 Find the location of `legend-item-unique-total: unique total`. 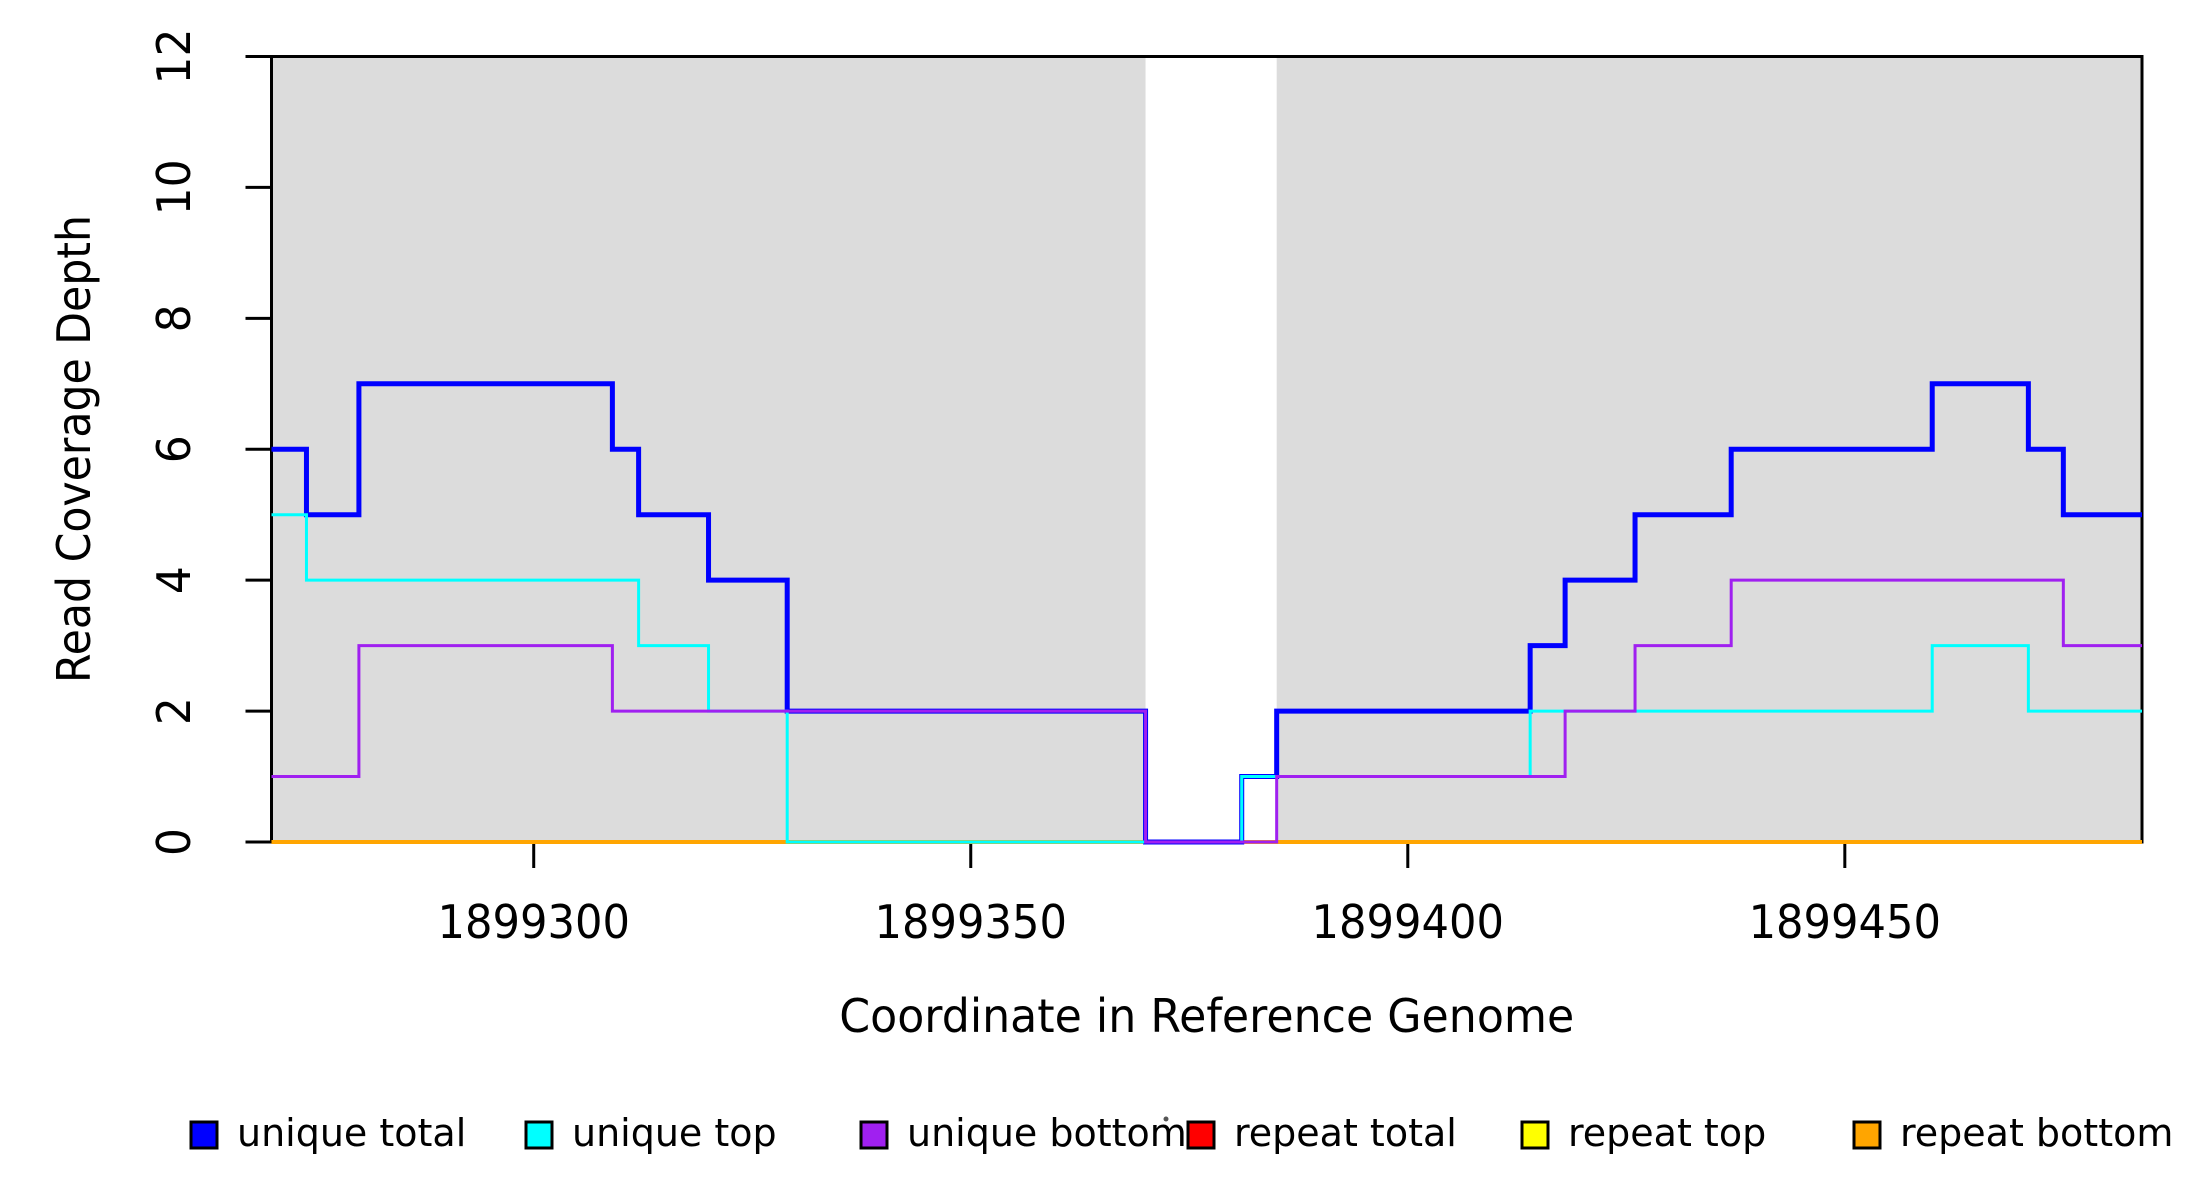

legend-item-unique-total: unique total is located at coordinates (327, 1133).